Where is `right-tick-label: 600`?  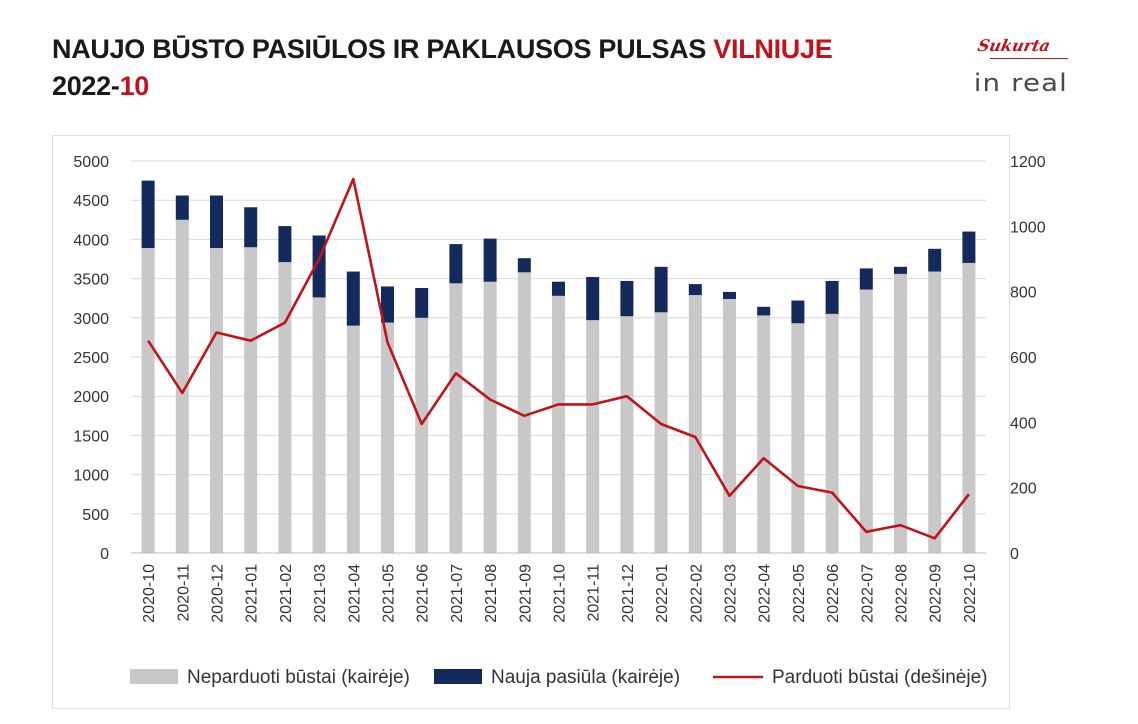
right-tick-label: 600 is located at coordinates (1023, 358).